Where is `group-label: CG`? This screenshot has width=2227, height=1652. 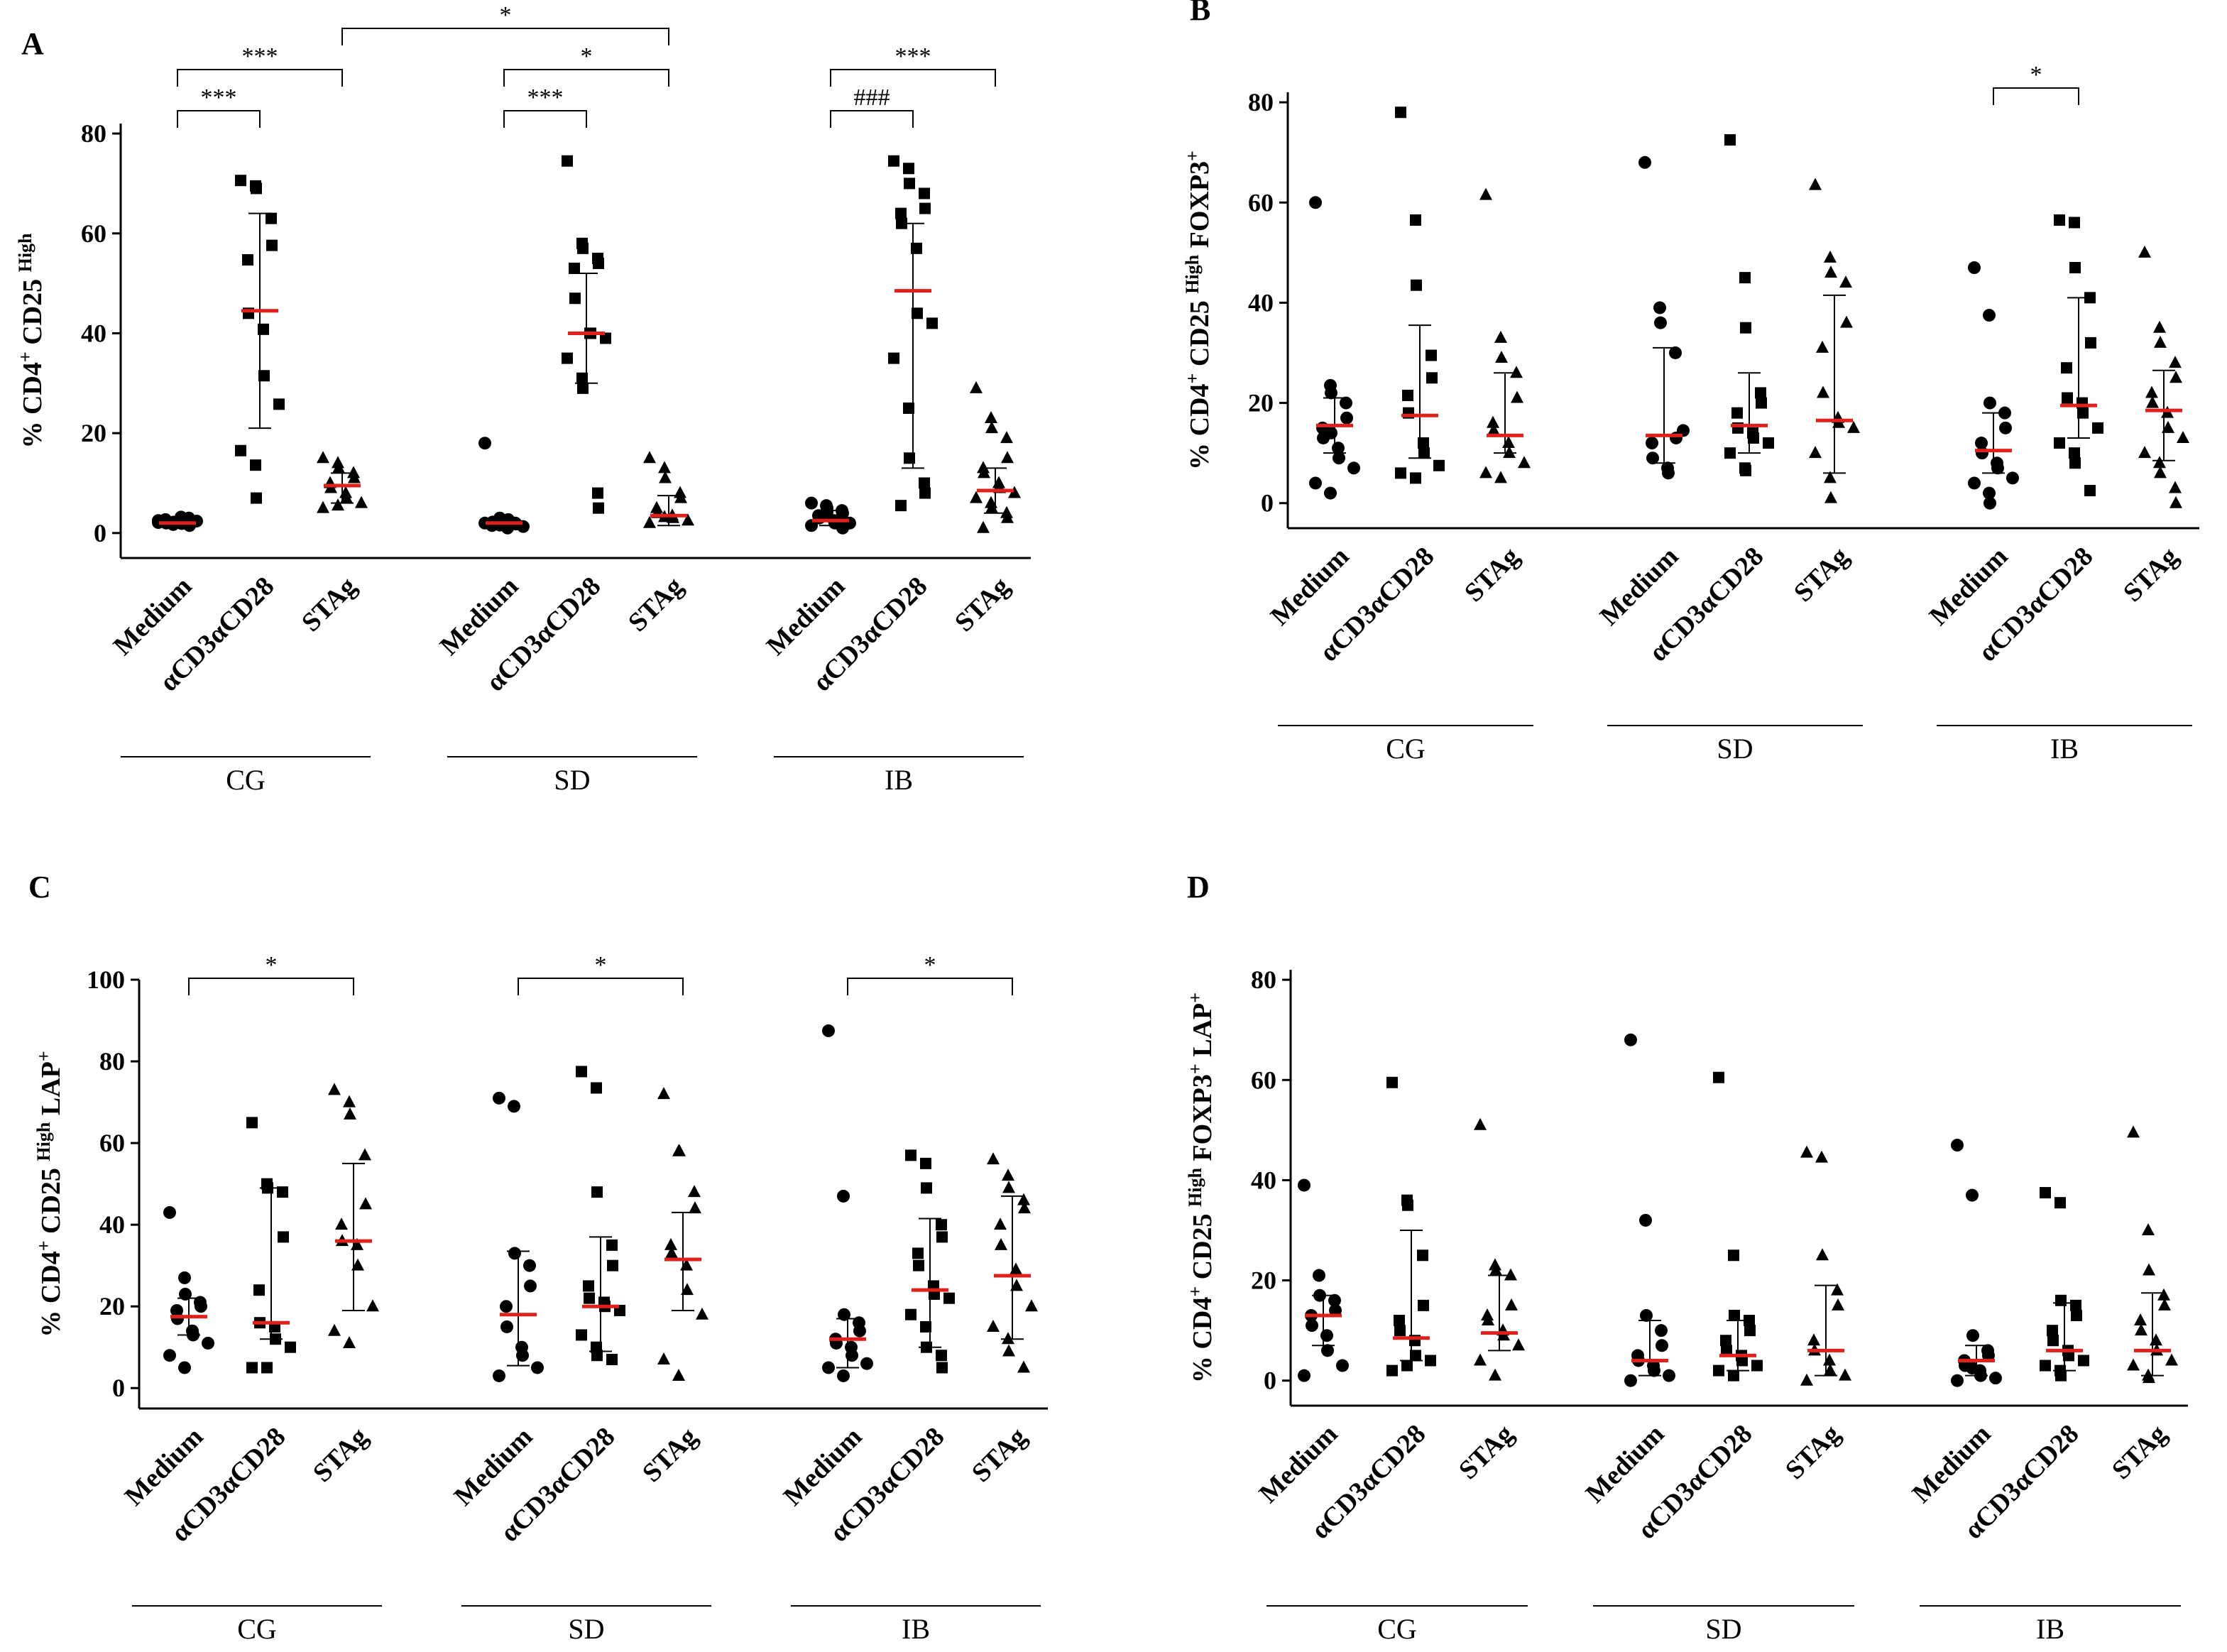 group-label: CG is located at coordinates (1397, 1629).